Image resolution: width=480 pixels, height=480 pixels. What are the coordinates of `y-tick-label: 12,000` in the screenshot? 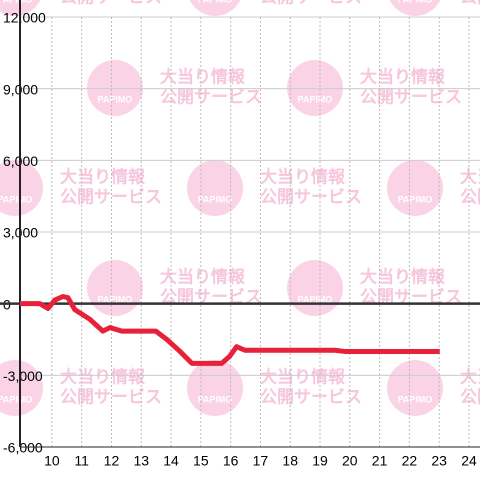 It's located at (24, 18).